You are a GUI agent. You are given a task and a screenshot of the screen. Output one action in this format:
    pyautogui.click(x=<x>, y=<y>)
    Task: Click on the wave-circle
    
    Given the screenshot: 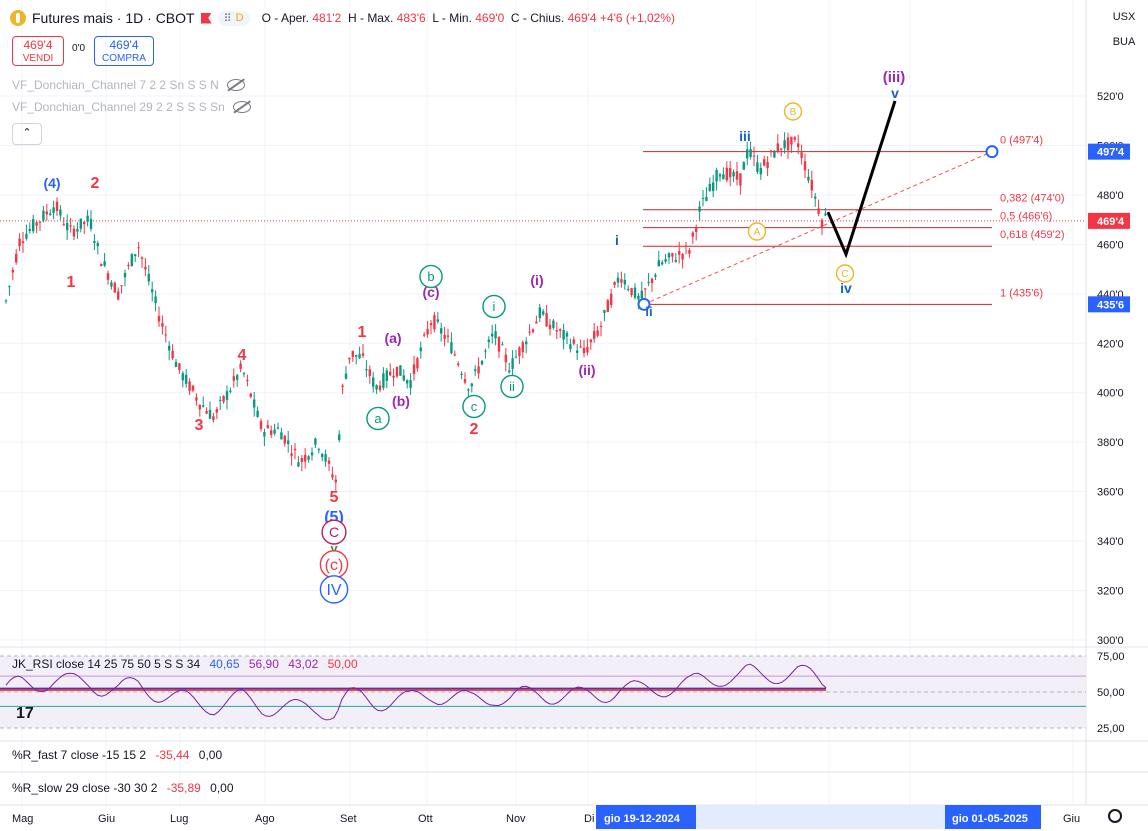 What is the action you would take?
    pyautogui.click(x=334, y=589)
    